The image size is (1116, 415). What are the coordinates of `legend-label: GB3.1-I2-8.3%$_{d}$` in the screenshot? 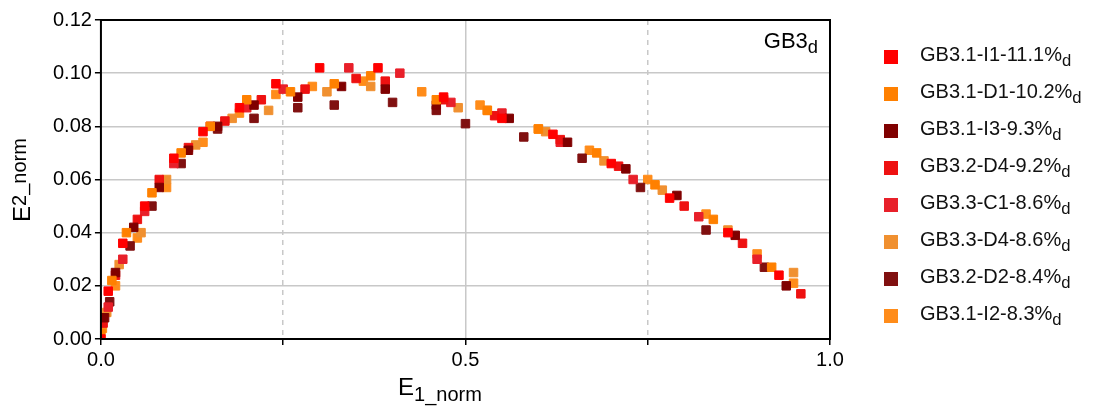 It's located at (991, 315).